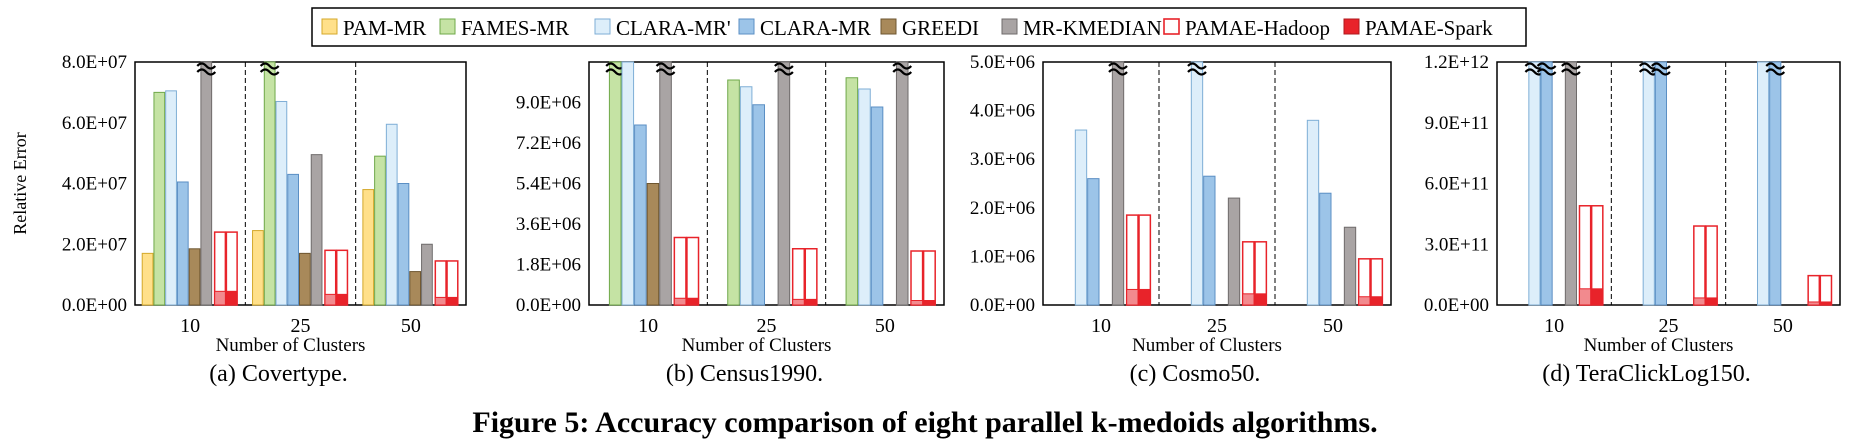 This screenshot has height=441, width=1851. I want to click on legend-item-pamae-spark: PAMAE-Spark, so click(1418, 28).